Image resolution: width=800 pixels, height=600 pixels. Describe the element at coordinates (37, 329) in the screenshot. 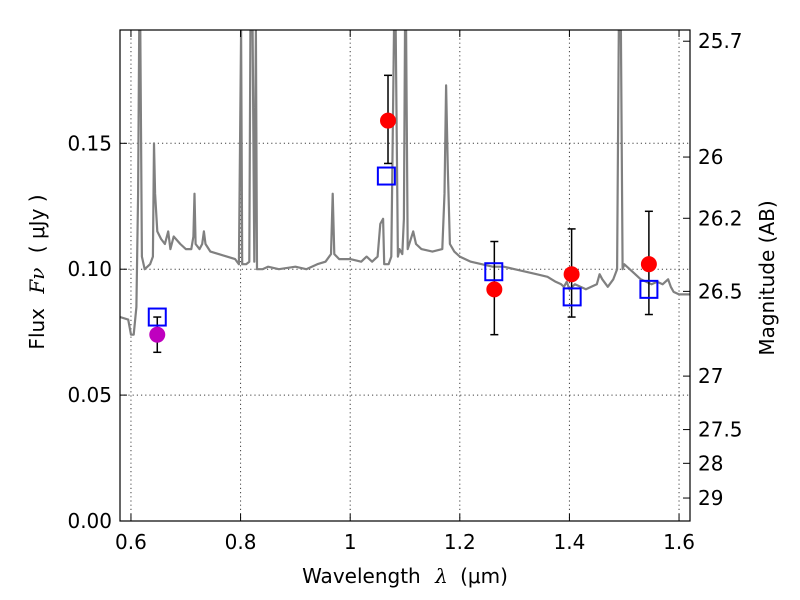

I see `y-axis-label-text: Flux` at that location.